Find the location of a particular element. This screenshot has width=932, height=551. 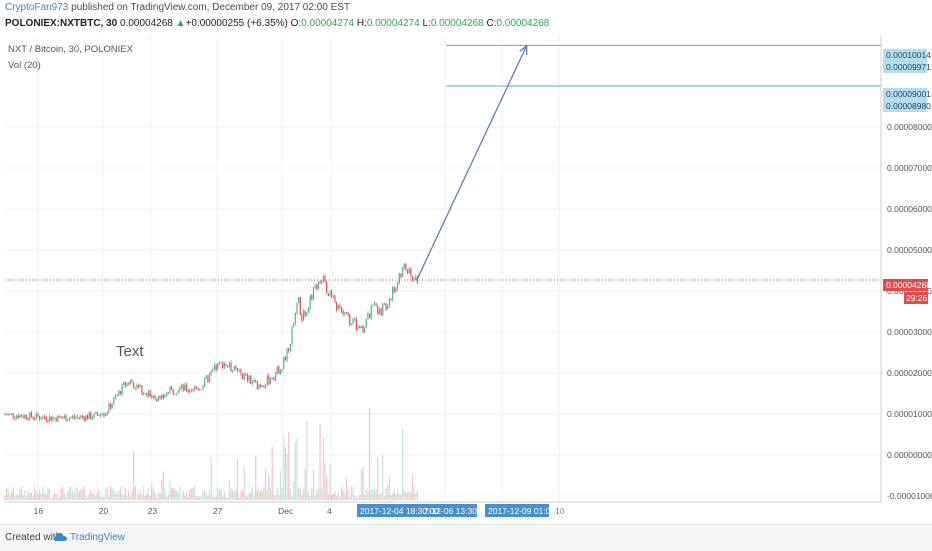

hline1-label-bottom: 0.00009971 is located at coordinates (908, 67).